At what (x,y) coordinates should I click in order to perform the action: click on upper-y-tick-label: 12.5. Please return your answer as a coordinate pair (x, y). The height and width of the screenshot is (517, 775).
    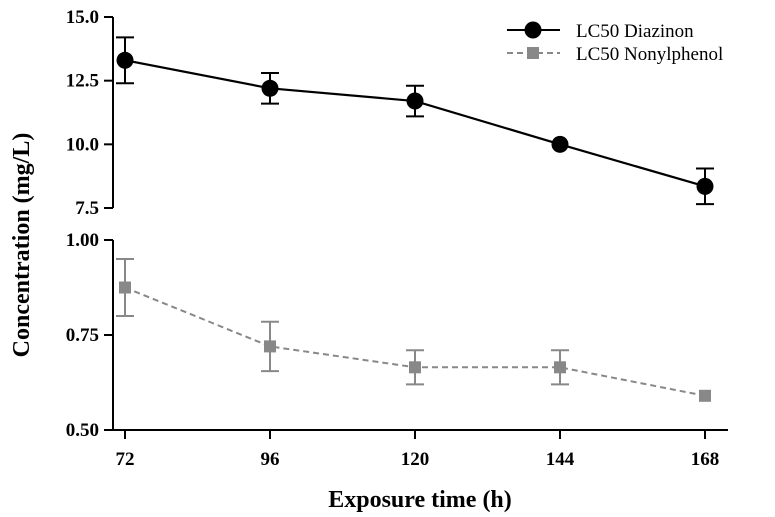
    Looking at the image, I should click on (82, 81).